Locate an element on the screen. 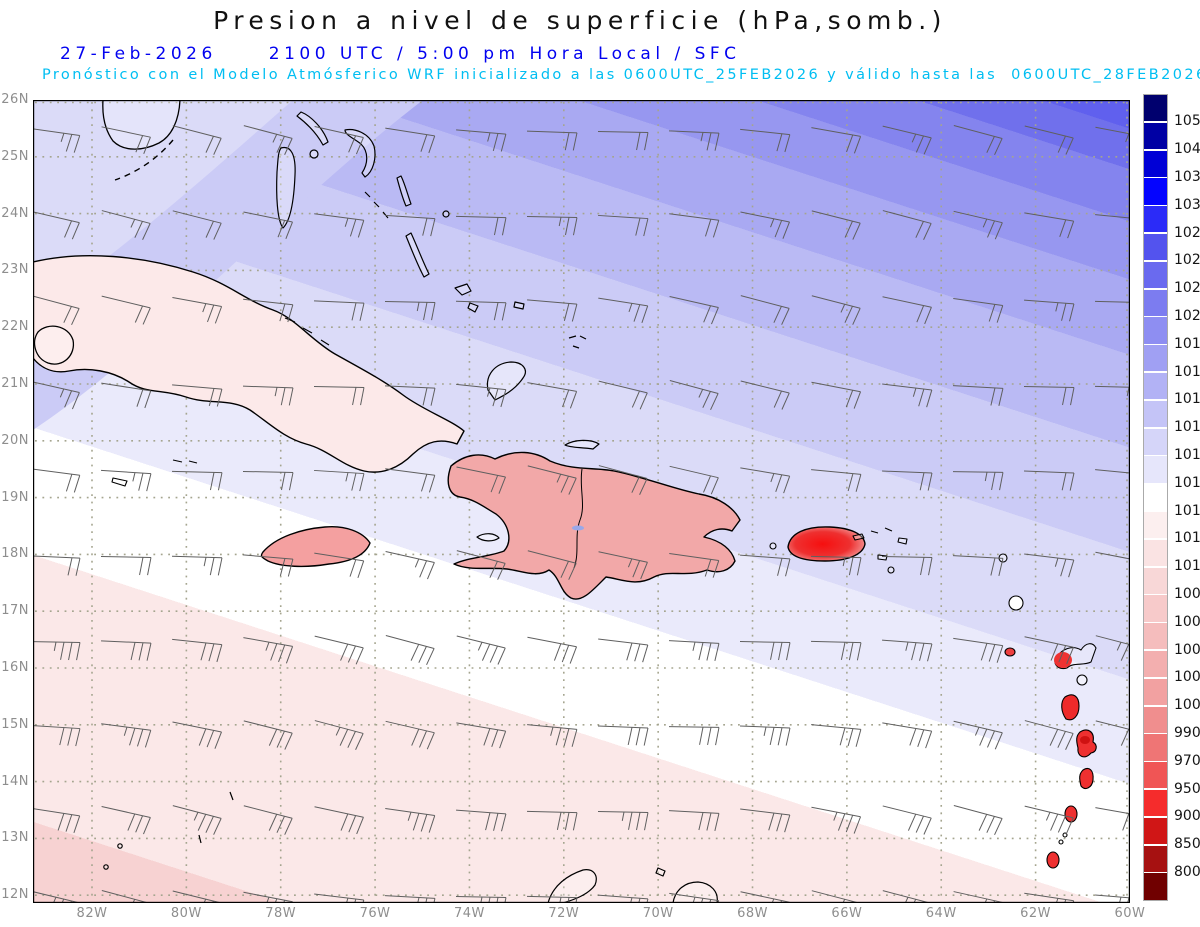 The width and height of the screenshot is (1200, 927). island-florida is located at coordinates (141, 140).